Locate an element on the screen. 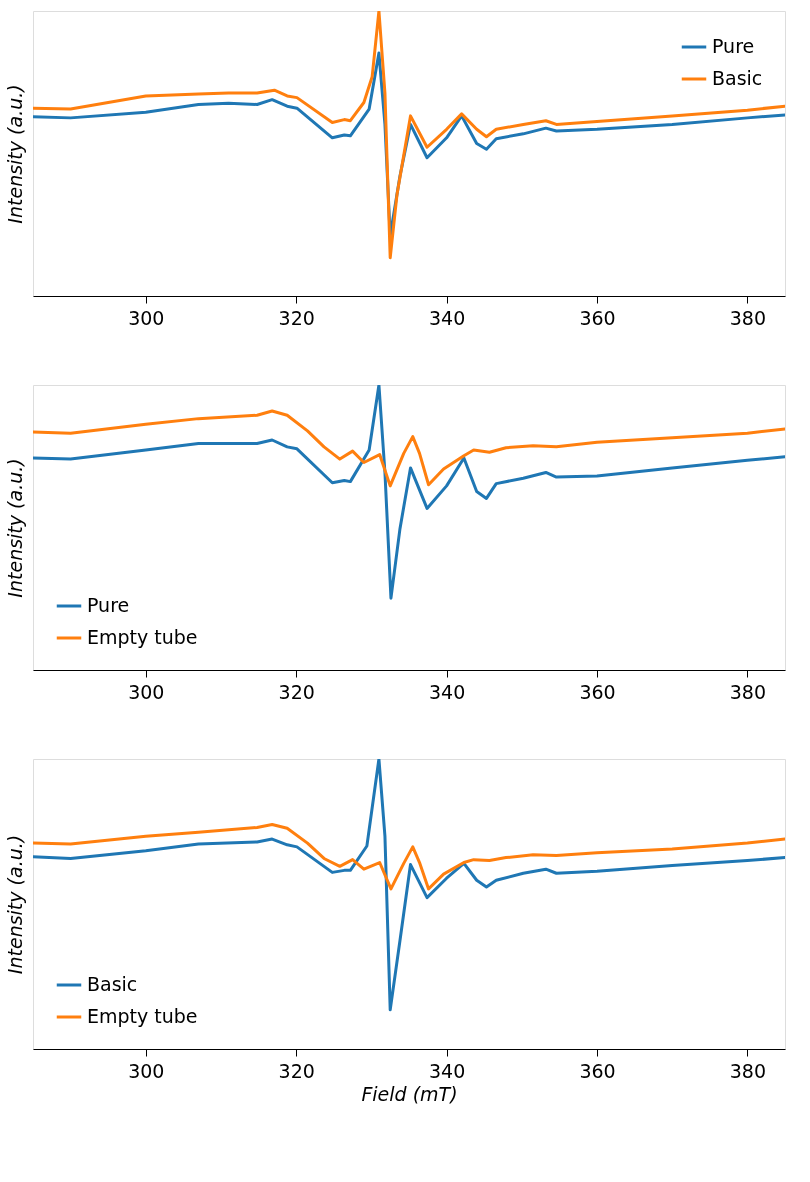 The height and width of the screenshot is (1182, 810). x-axis-title: Field (mT) is located at coordinates (409, 1093).